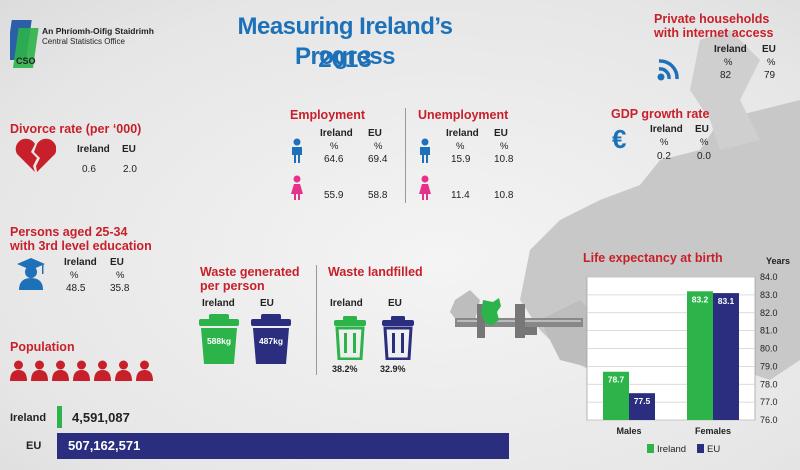  Describe the element at coordinates (378, 159) in the screenshot. I see `employment-male-eu: 69.4` at that location.